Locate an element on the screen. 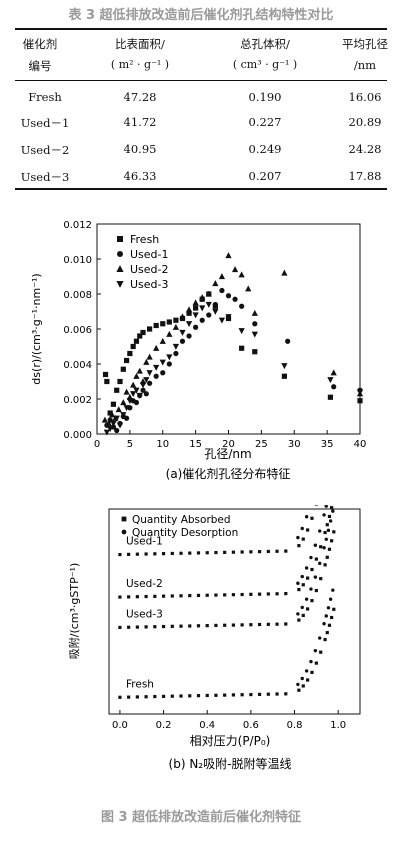 The height and width of the screenshot is (841, 402). y-tick-label: 0.008 is located at coordinates (77, 295).